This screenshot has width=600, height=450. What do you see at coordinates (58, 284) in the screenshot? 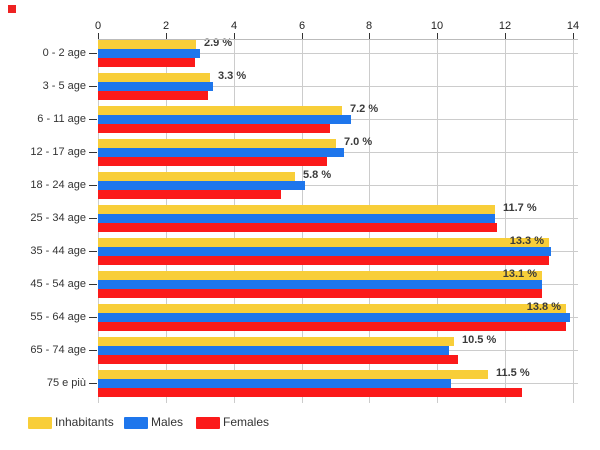
I see `y-category-label: 45 - 54 age` at bounding box center [58, 284].